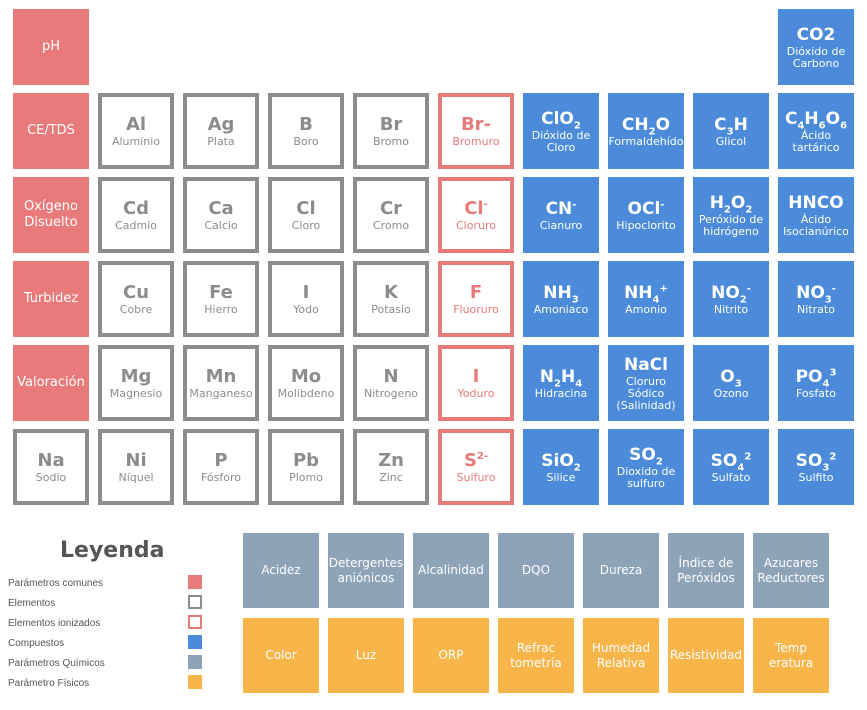  I want to click on param-tile: pH, so click(51, 47).